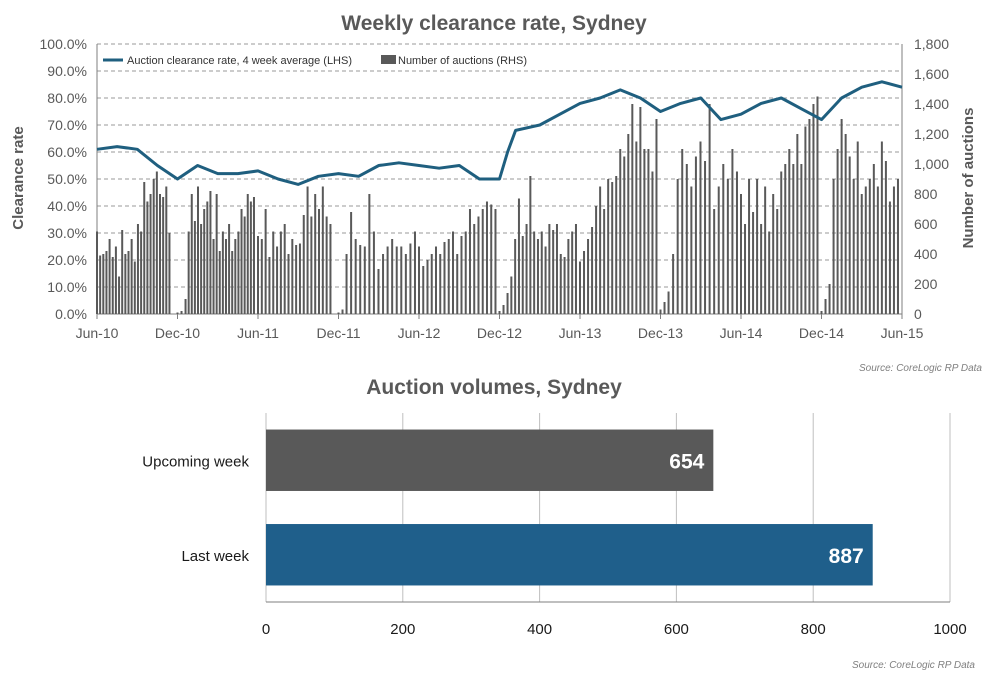 The height and width of the screenshot is (682, 988). I want to click on chart1-left-tick-label: 40.0%, so click(67, 206).